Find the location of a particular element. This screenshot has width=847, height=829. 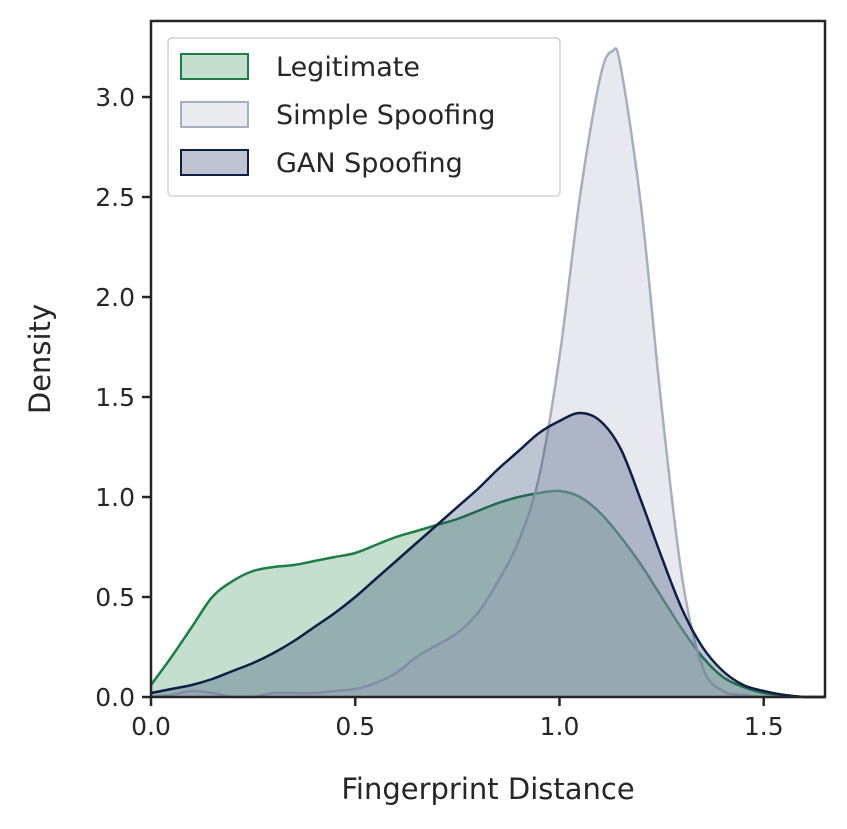

legend-box is located at coordinates (364, 117).